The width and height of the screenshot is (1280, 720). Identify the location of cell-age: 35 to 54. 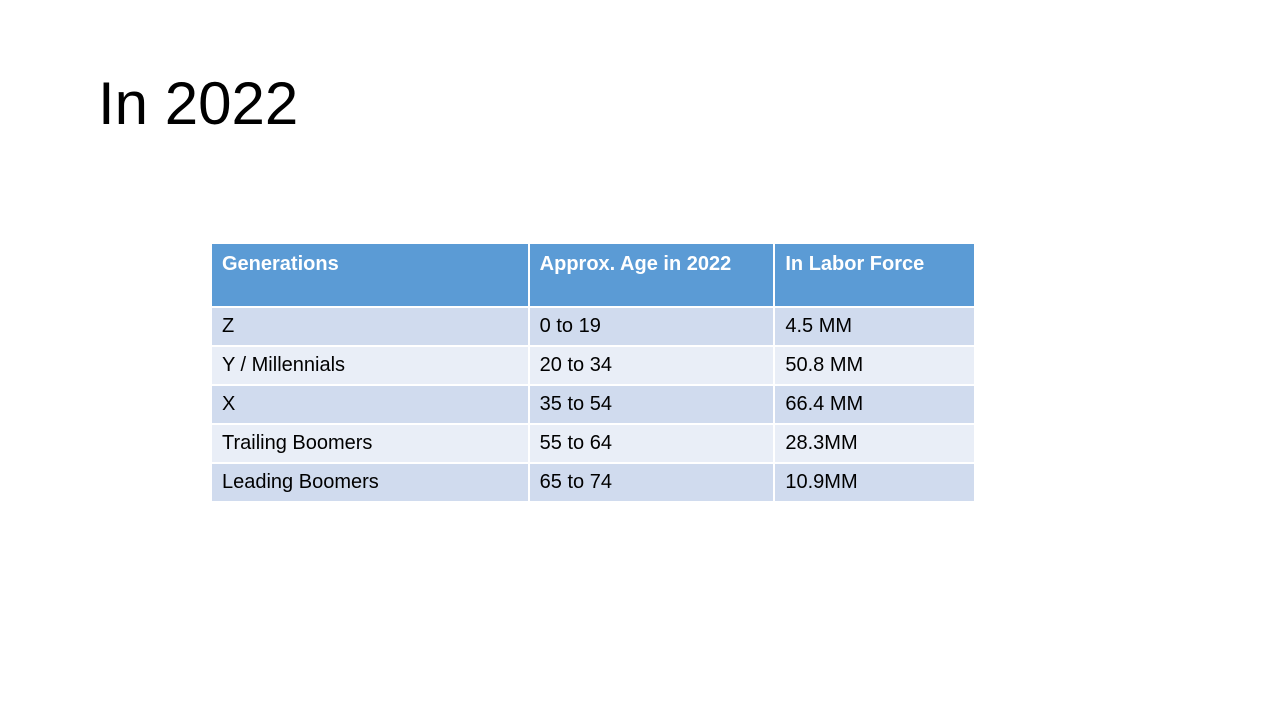
(651, 404).